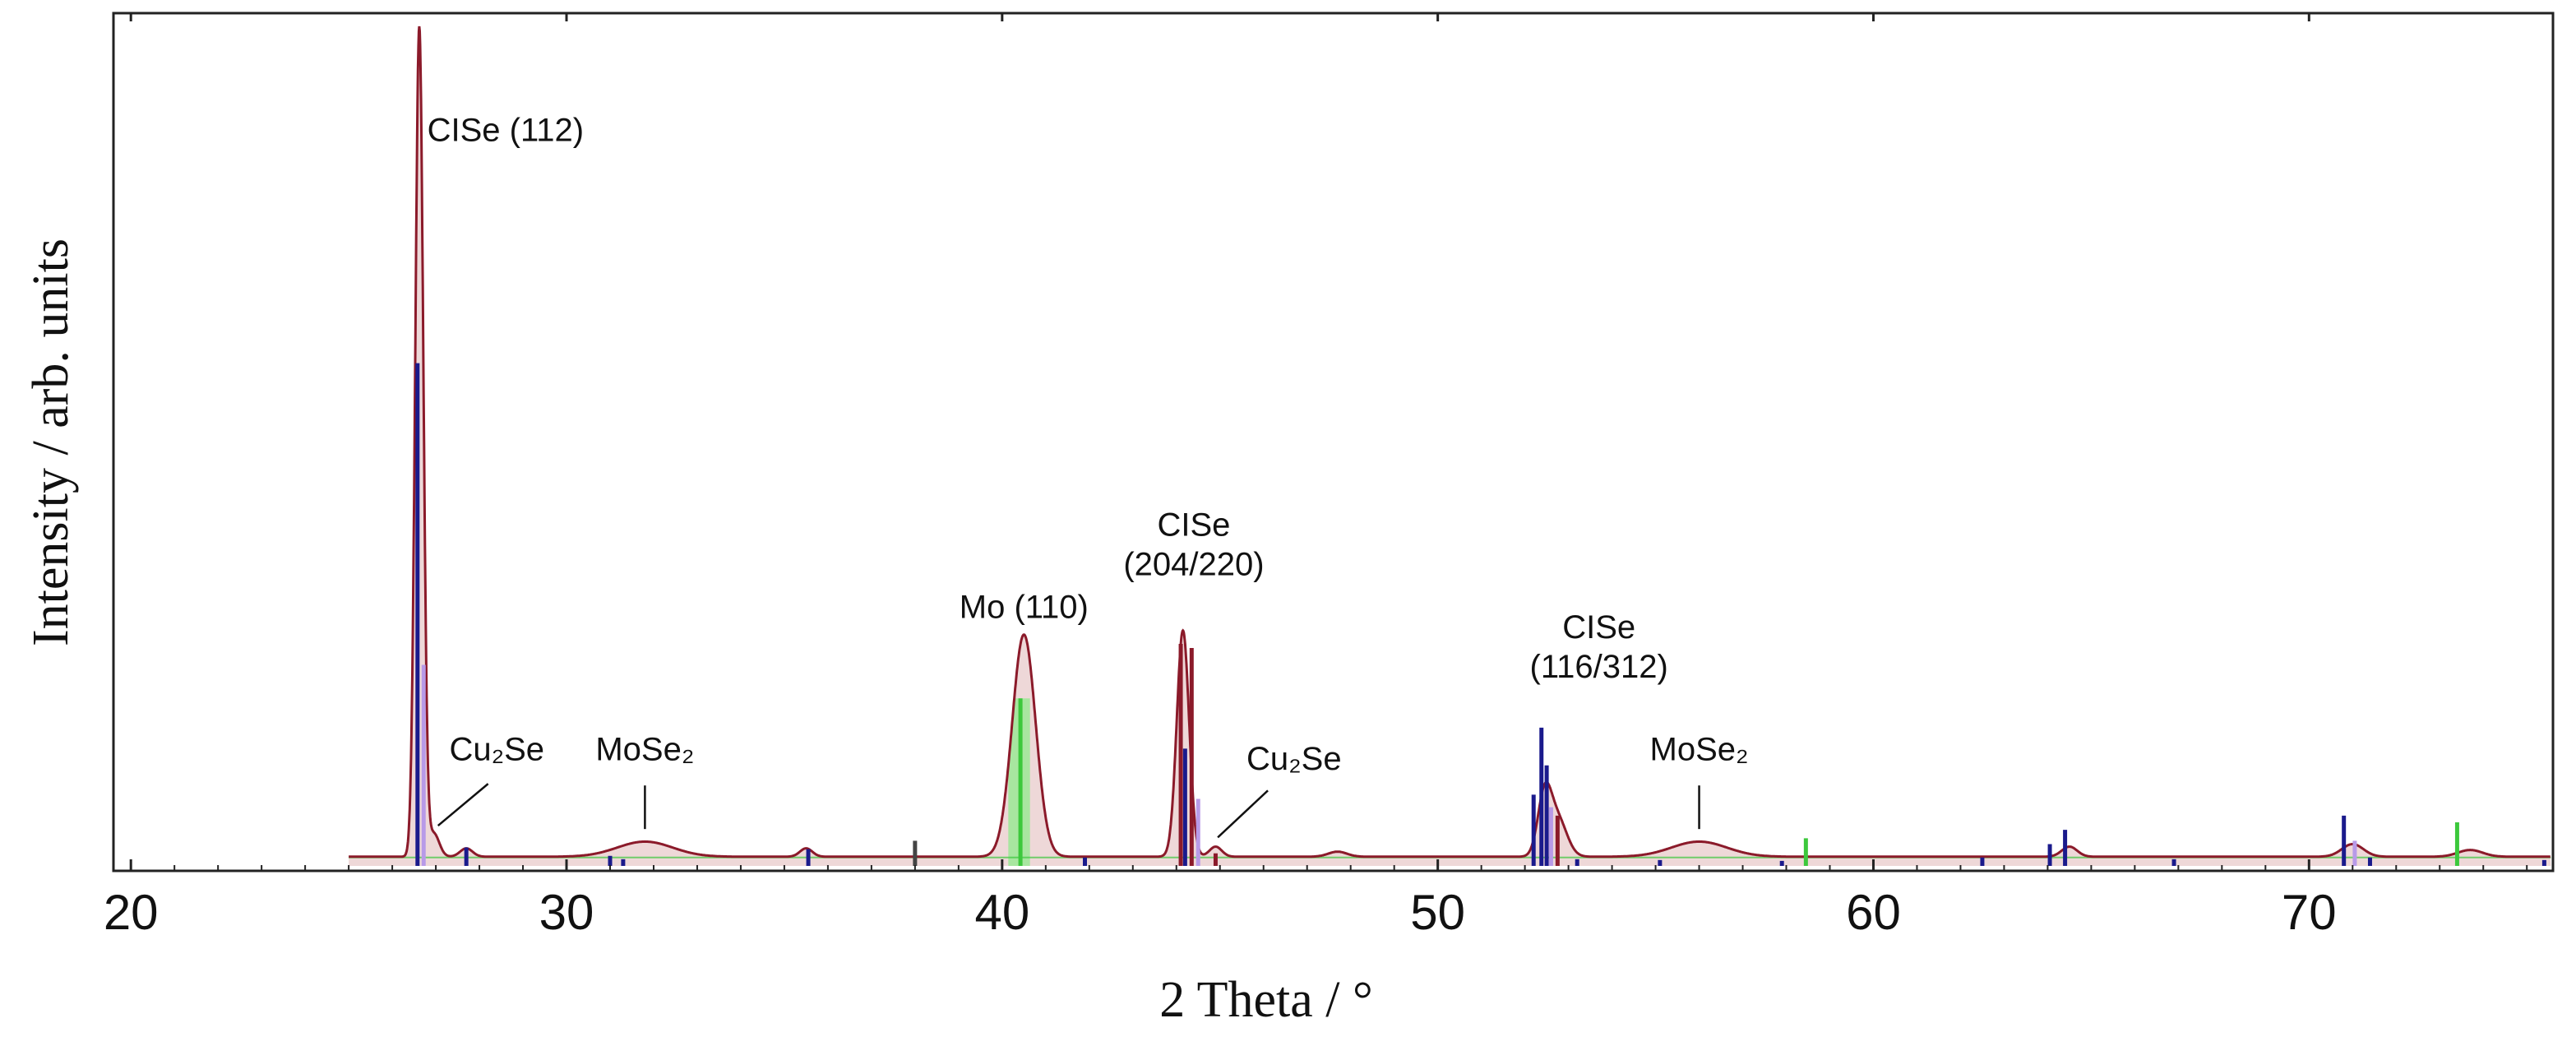 The width and height of the screenshot is (2576, 1046). Describe the element at coordinates (1001, 912) in the screenshot. I see `x-tick-label: 40` at that location.